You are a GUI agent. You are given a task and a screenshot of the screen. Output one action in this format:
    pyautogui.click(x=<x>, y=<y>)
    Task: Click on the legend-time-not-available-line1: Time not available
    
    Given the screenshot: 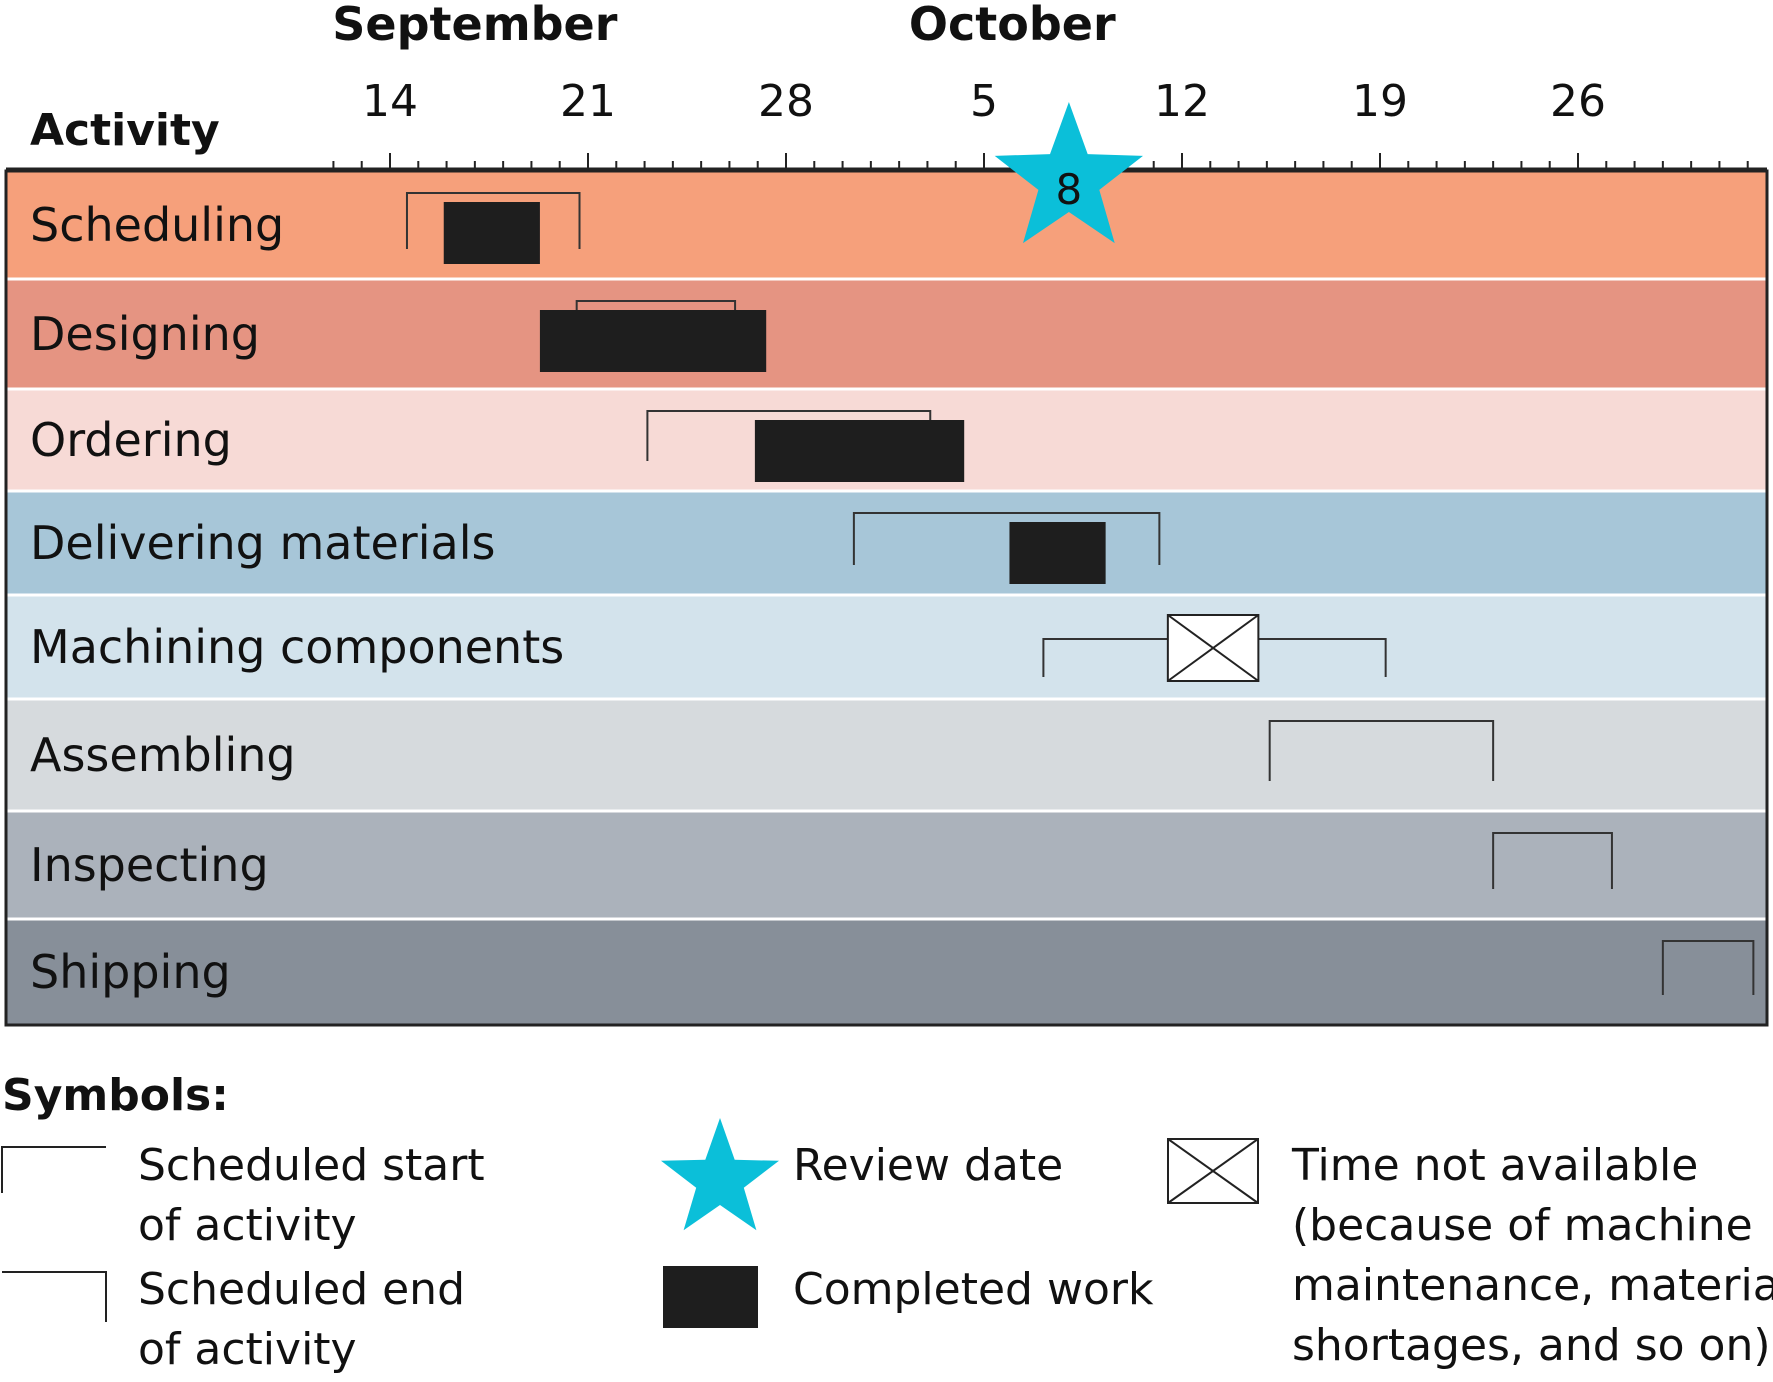 What is the action you would take?
    pyautogui.click(x=1494, y=1165)
    